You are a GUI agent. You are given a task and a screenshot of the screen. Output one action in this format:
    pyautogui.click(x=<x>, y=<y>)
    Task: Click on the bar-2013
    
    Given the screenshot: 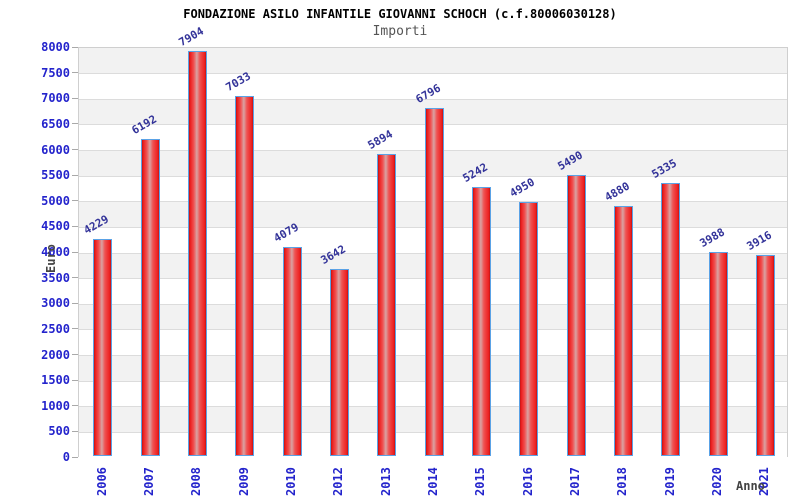 What is the action you would take?
    pyautogui.click(x=387, y=304)
    